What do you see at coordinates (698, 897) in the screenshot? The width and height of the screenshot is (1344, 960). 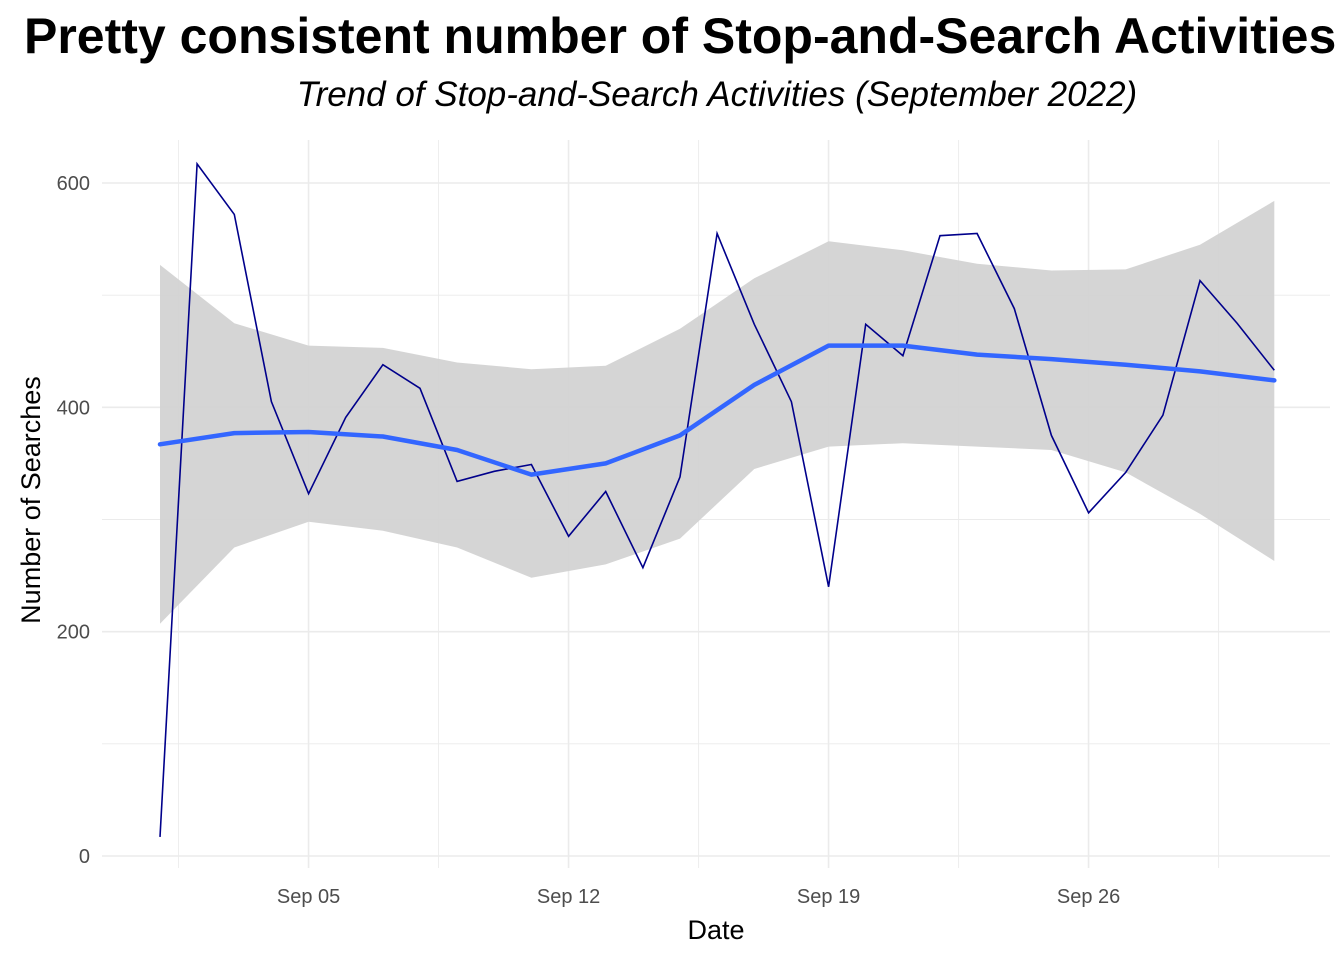 I see `x-axis-ticks: Sep 05 Sep 12 Sep 19 Sep 26` at bounding box center [698, 897].